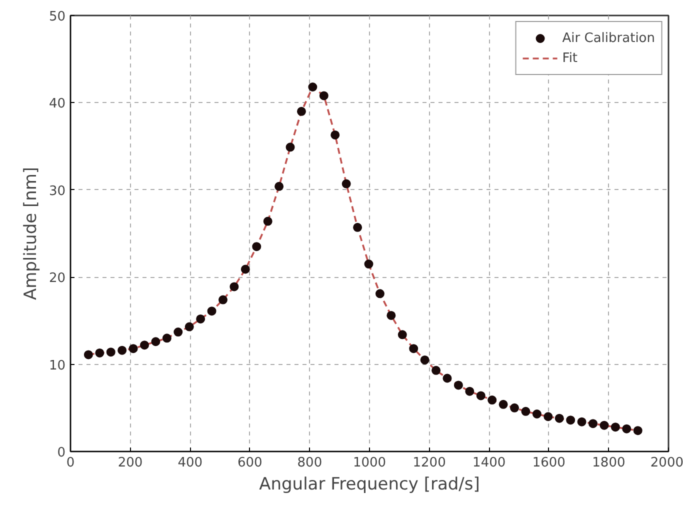 This screenshot has width=683, height=521. What do you see at coordinates (57, 17) in the screenshot?
I see `y-tick-label: 50` at bounding box center [57, 17].